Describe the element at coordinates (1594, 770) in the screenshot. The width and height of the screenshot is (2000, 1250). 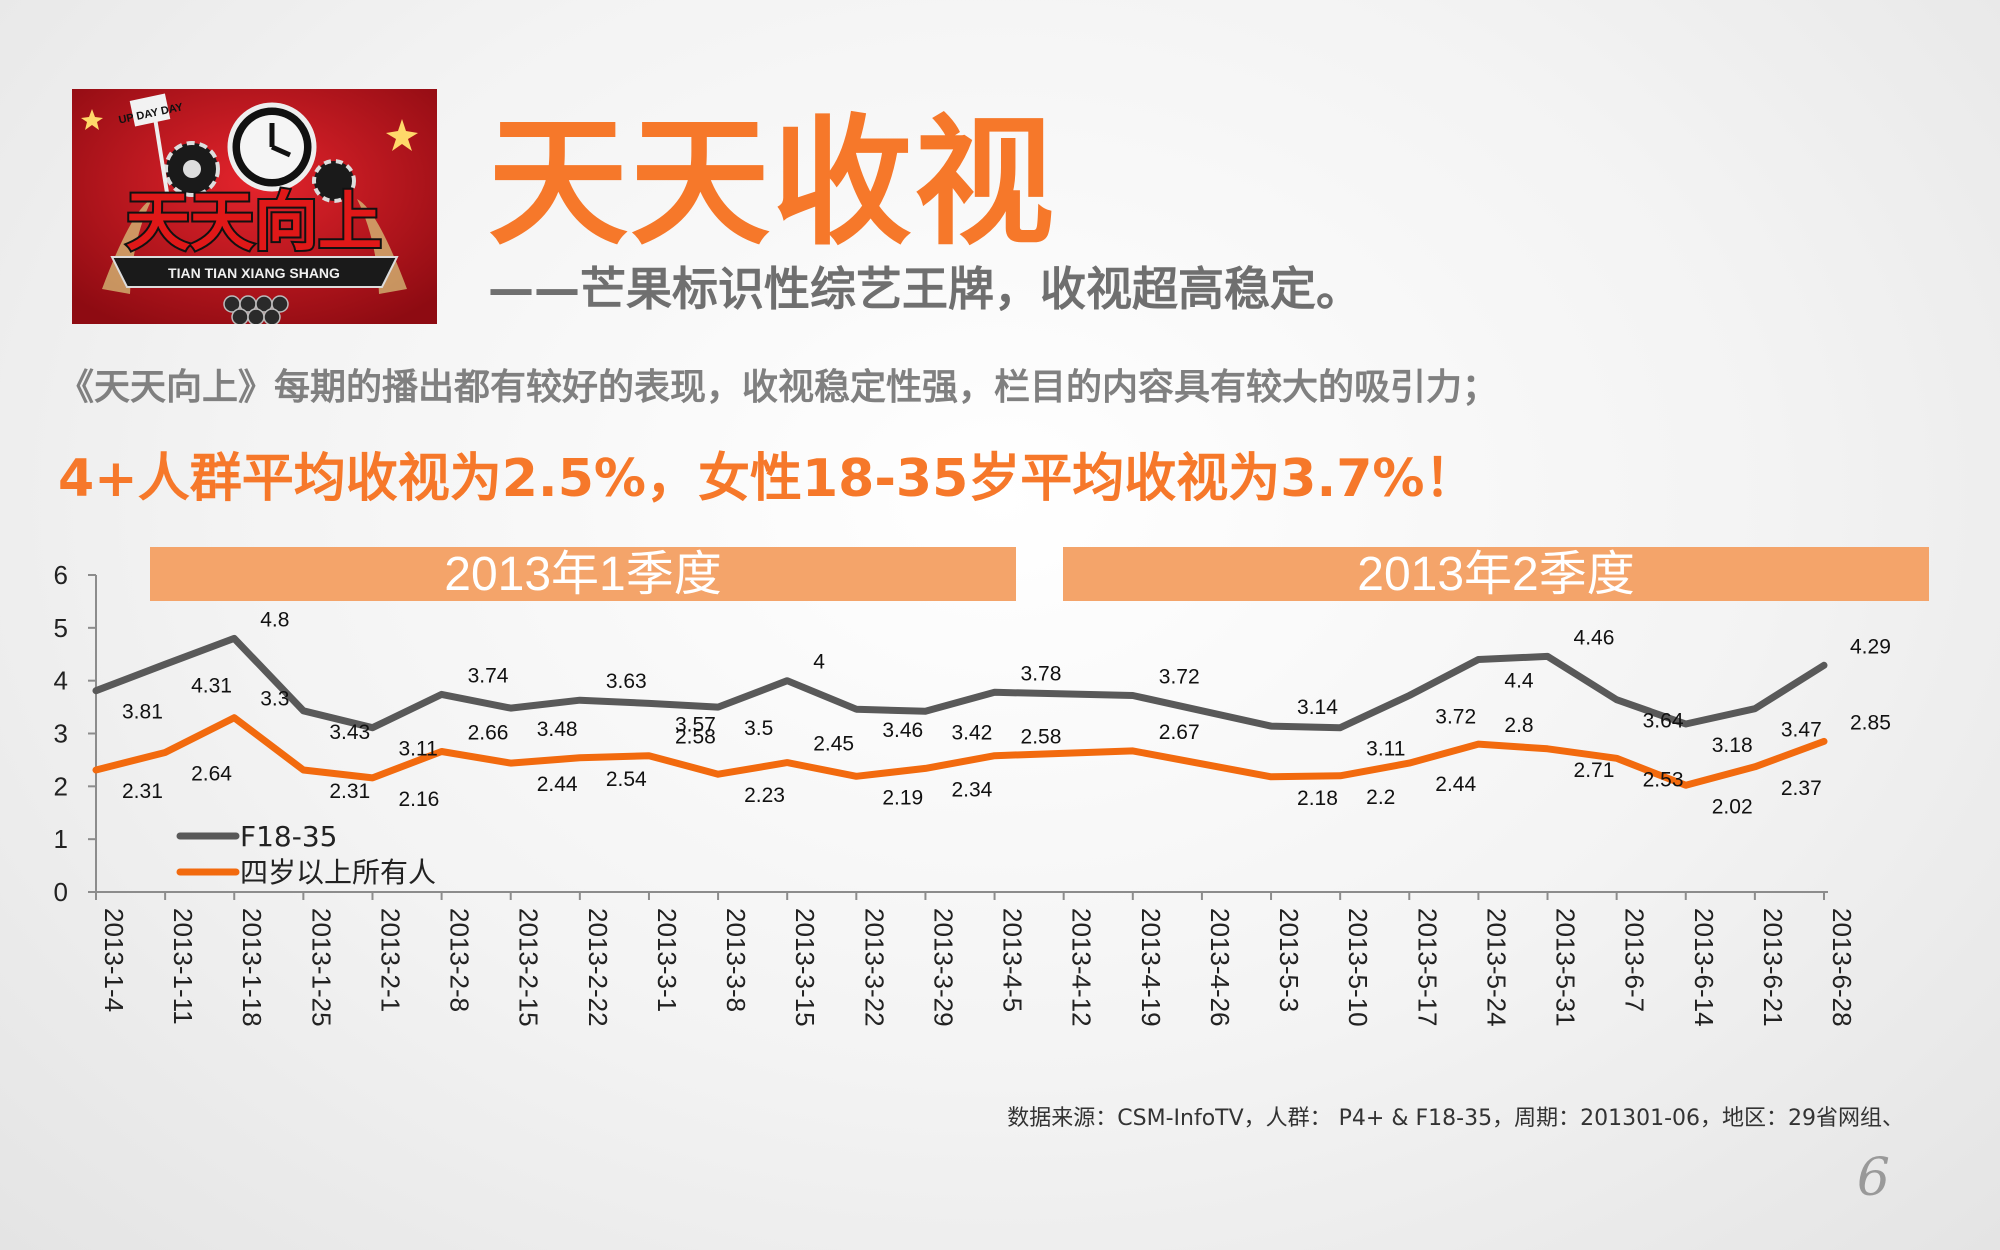
I see `data-label: 2.71` at that location.